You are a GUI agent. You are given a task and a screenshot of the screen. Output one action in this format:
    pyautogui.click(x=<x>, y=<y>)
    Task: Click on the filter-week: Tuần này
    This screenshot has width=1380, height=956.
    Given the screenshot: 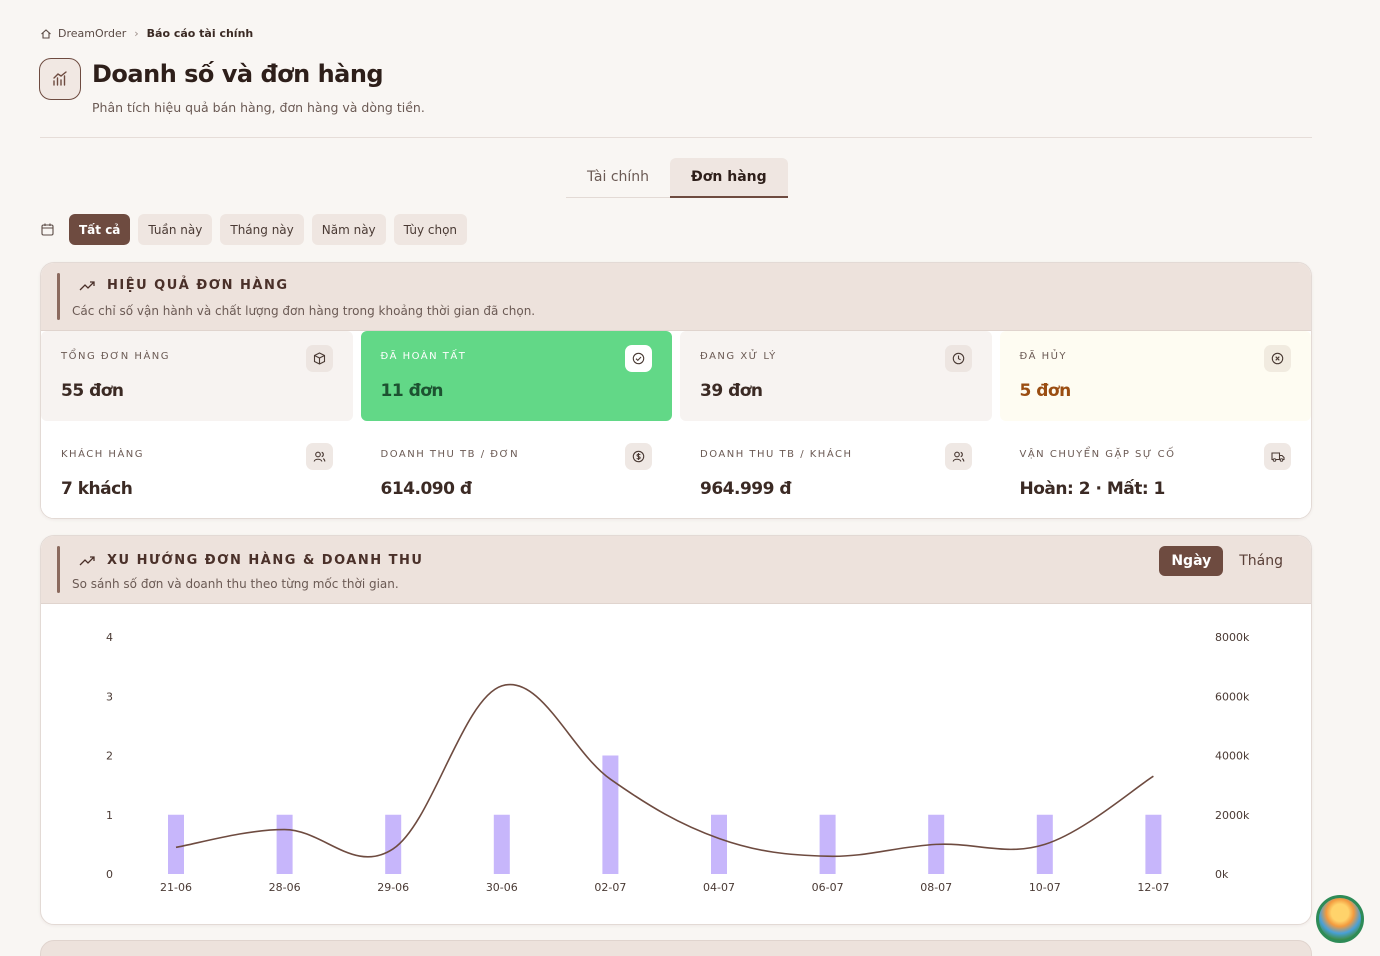 What is the action you would take?
    pyautogui.click(x=175, y=229)
    